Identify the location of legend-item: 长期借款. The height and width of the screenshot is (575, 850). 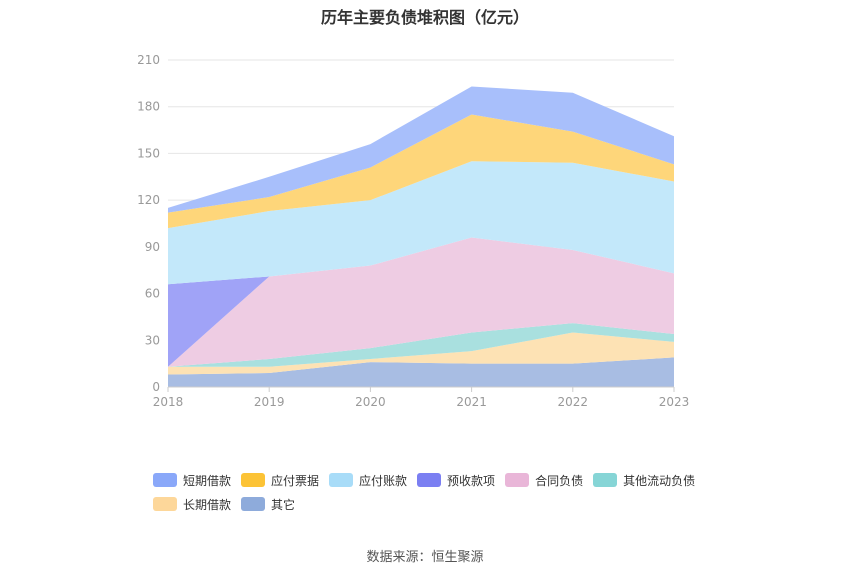
(192, 504).